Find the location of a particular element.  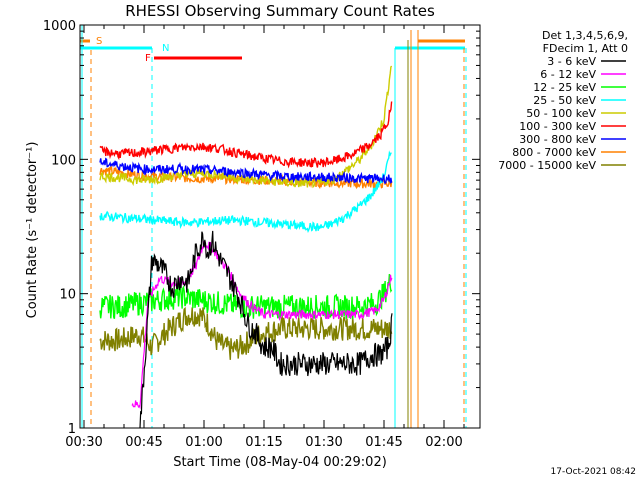

legend-entry-label: 50 - 100 keV is located at coordinates (561, 113).